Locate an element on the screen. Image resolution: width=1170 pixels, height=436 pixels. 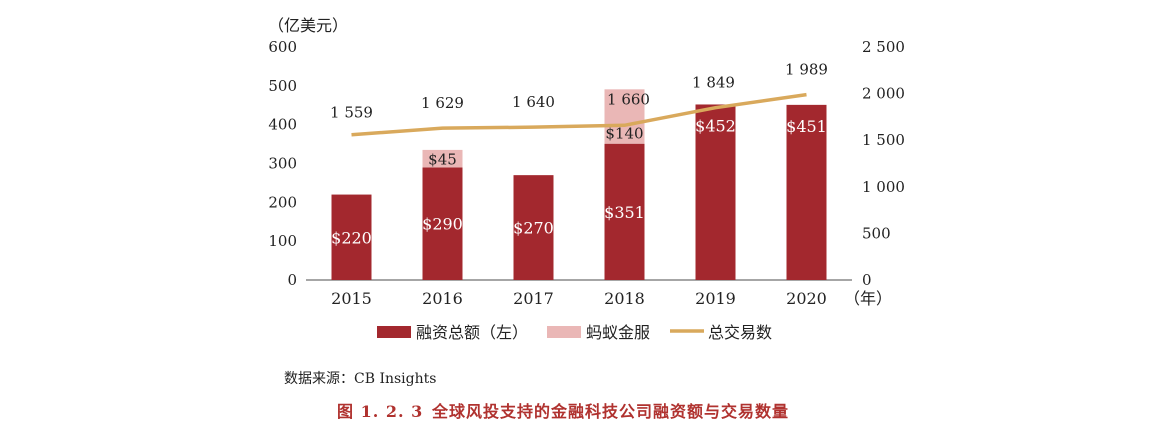
bar-funding-2017 is located at coordinates (533, 227).